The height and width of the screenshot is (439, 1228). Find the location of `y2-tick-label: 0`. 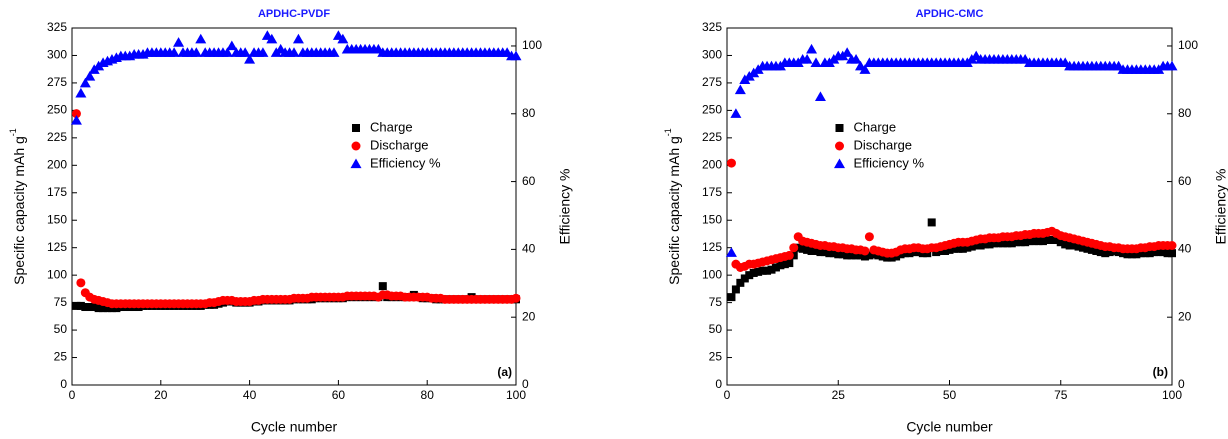

y2-tick-label: 0 is located at coordinates (525, 384).